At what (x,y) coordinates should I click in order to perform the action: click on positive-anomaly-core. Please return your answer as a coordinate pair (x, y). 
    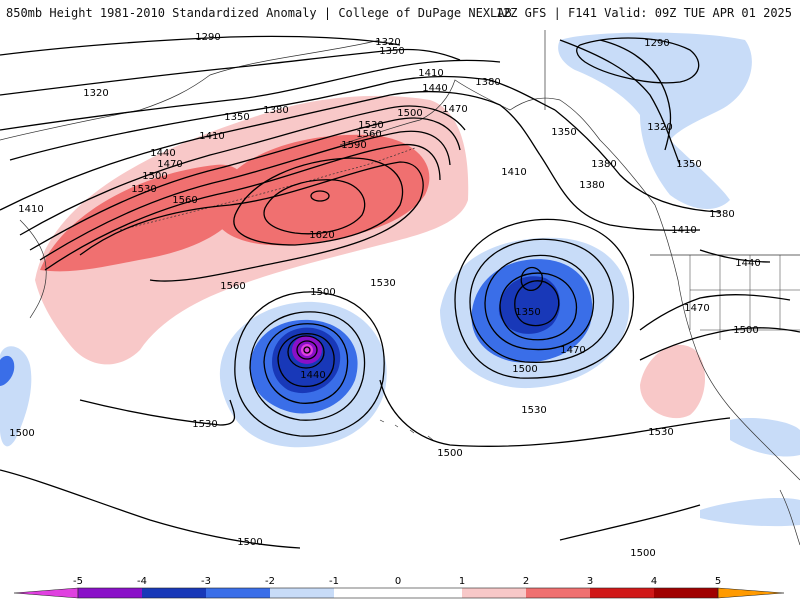
    Looking at the image, I should click on (321, 190).